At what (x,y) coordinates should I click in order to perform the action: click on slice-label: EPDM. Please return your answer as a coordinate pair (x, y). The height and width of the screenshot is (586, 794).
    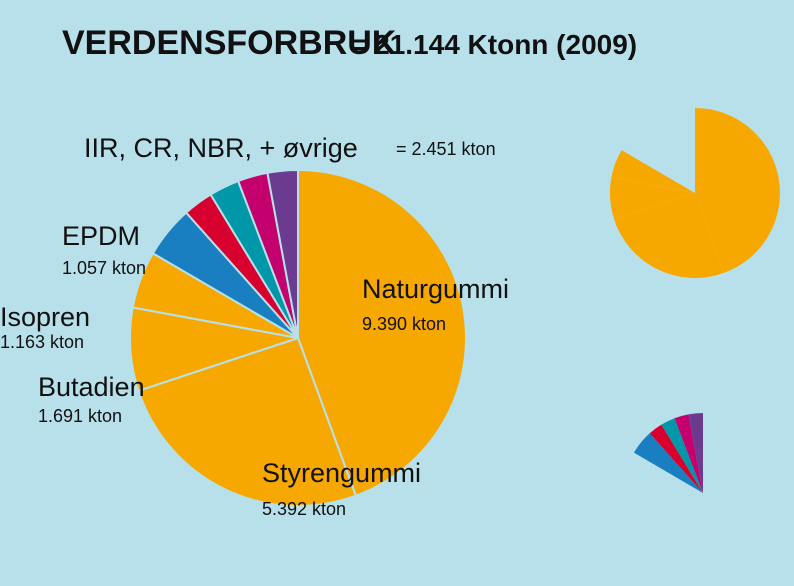
    Looking at the image, I should click on (101, 236).